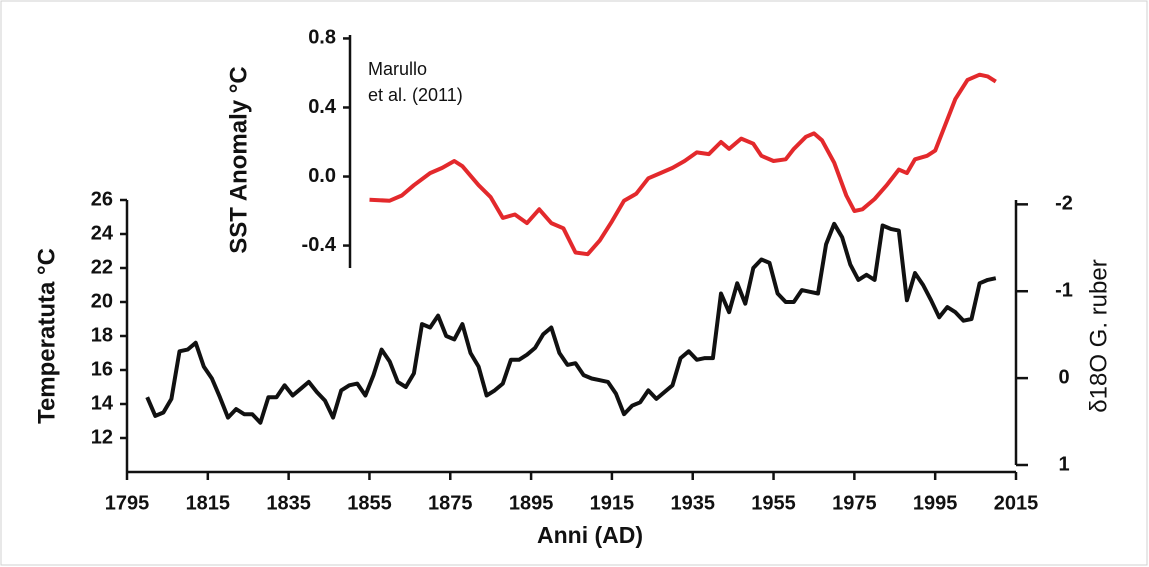 Image resolution: width=1149 pixels, height=567 pixels. I want to click on y-tick-label: 14, so click(102, 403).